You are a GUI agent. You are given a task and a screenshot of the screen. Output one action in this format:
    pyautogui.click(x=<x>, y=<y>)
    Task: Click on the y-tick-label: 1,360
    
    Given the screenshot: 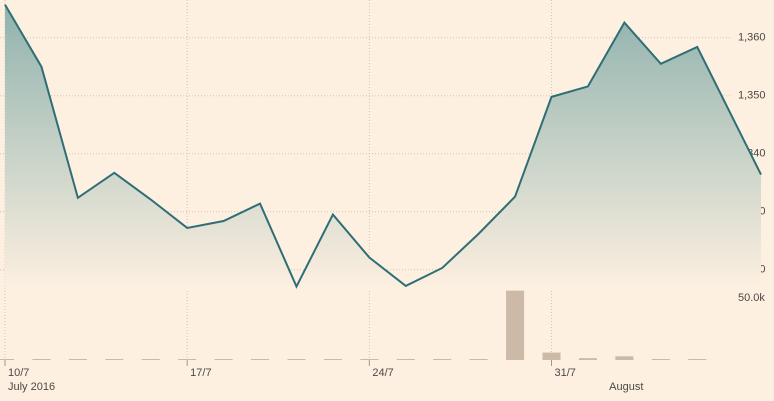 What is the action you would take?
    pyautogui.click(x=752, y=38)
    